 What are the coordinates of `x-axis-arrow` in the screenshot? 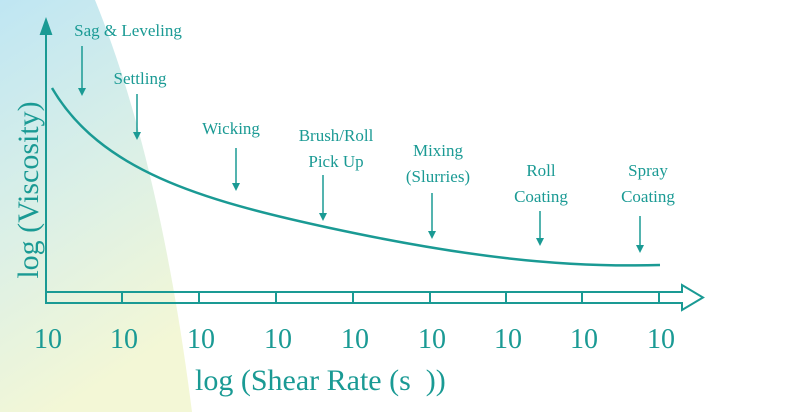 It's located at (375, 297).